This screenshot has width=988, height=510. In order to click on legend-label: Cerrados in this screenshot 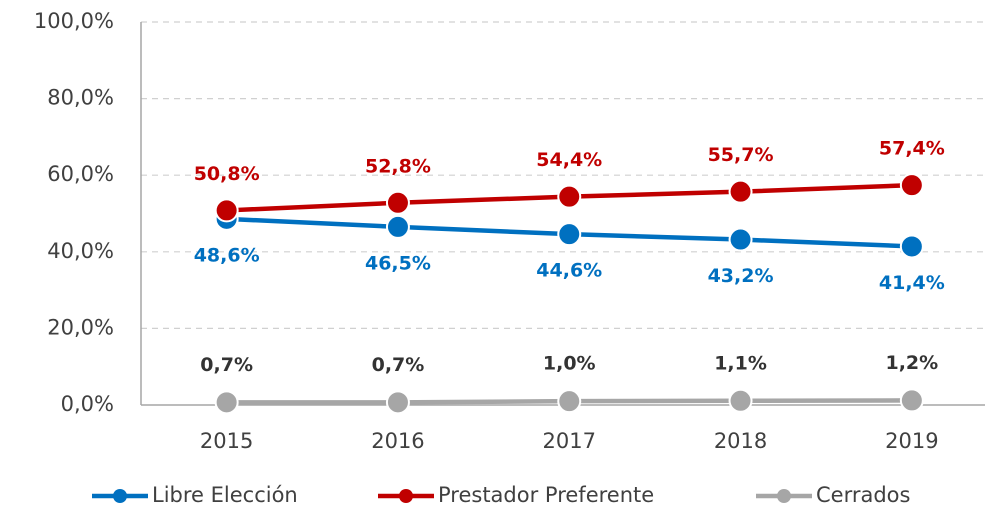, I will do `click(863, 495)`.